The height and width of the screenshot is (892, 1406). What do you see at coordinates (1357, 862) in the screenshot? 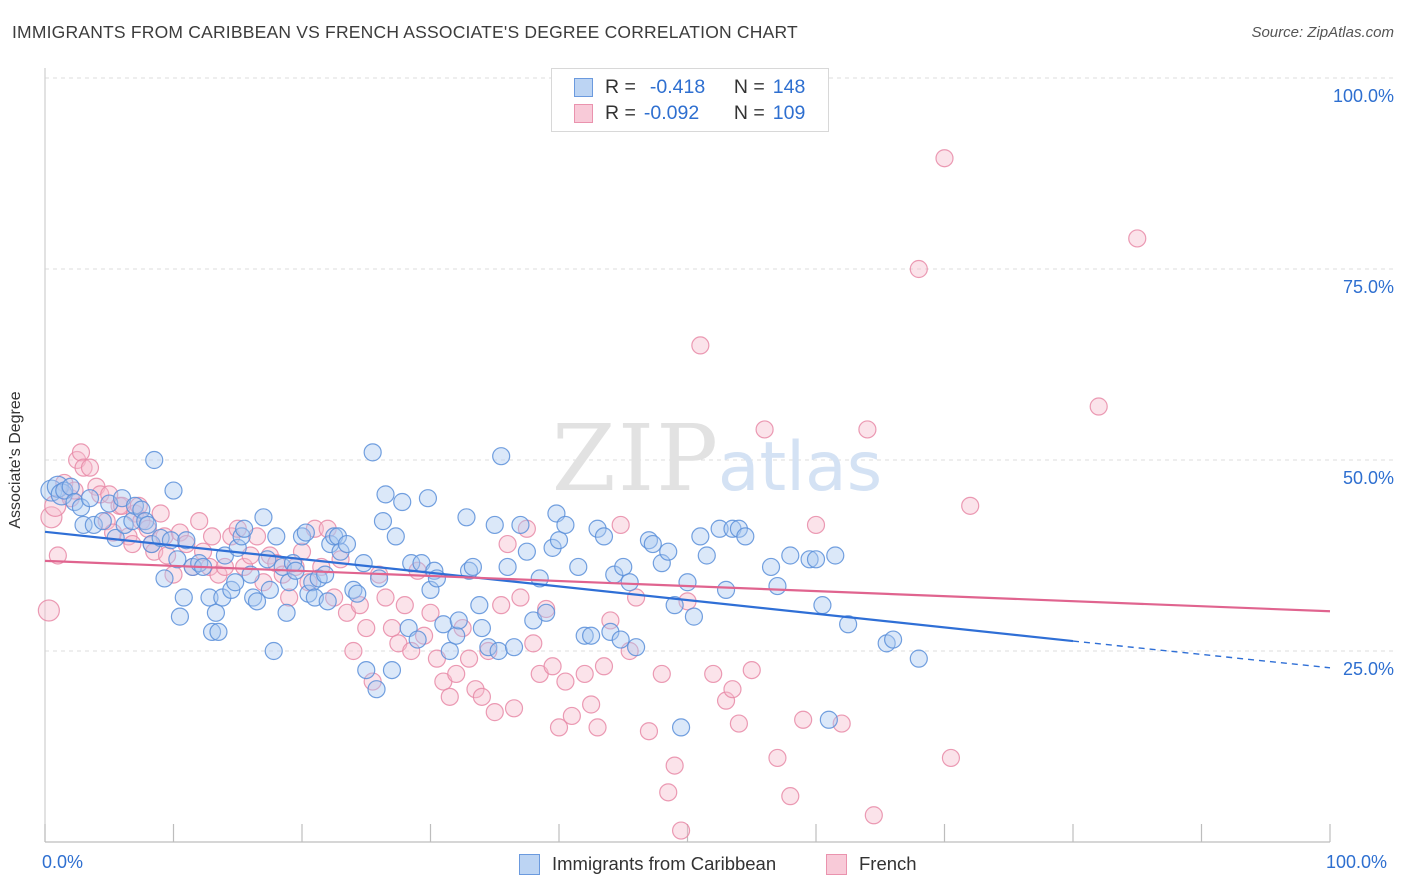
I see `x-tick-label: 100.0%` at bounding box center [1357, 862].